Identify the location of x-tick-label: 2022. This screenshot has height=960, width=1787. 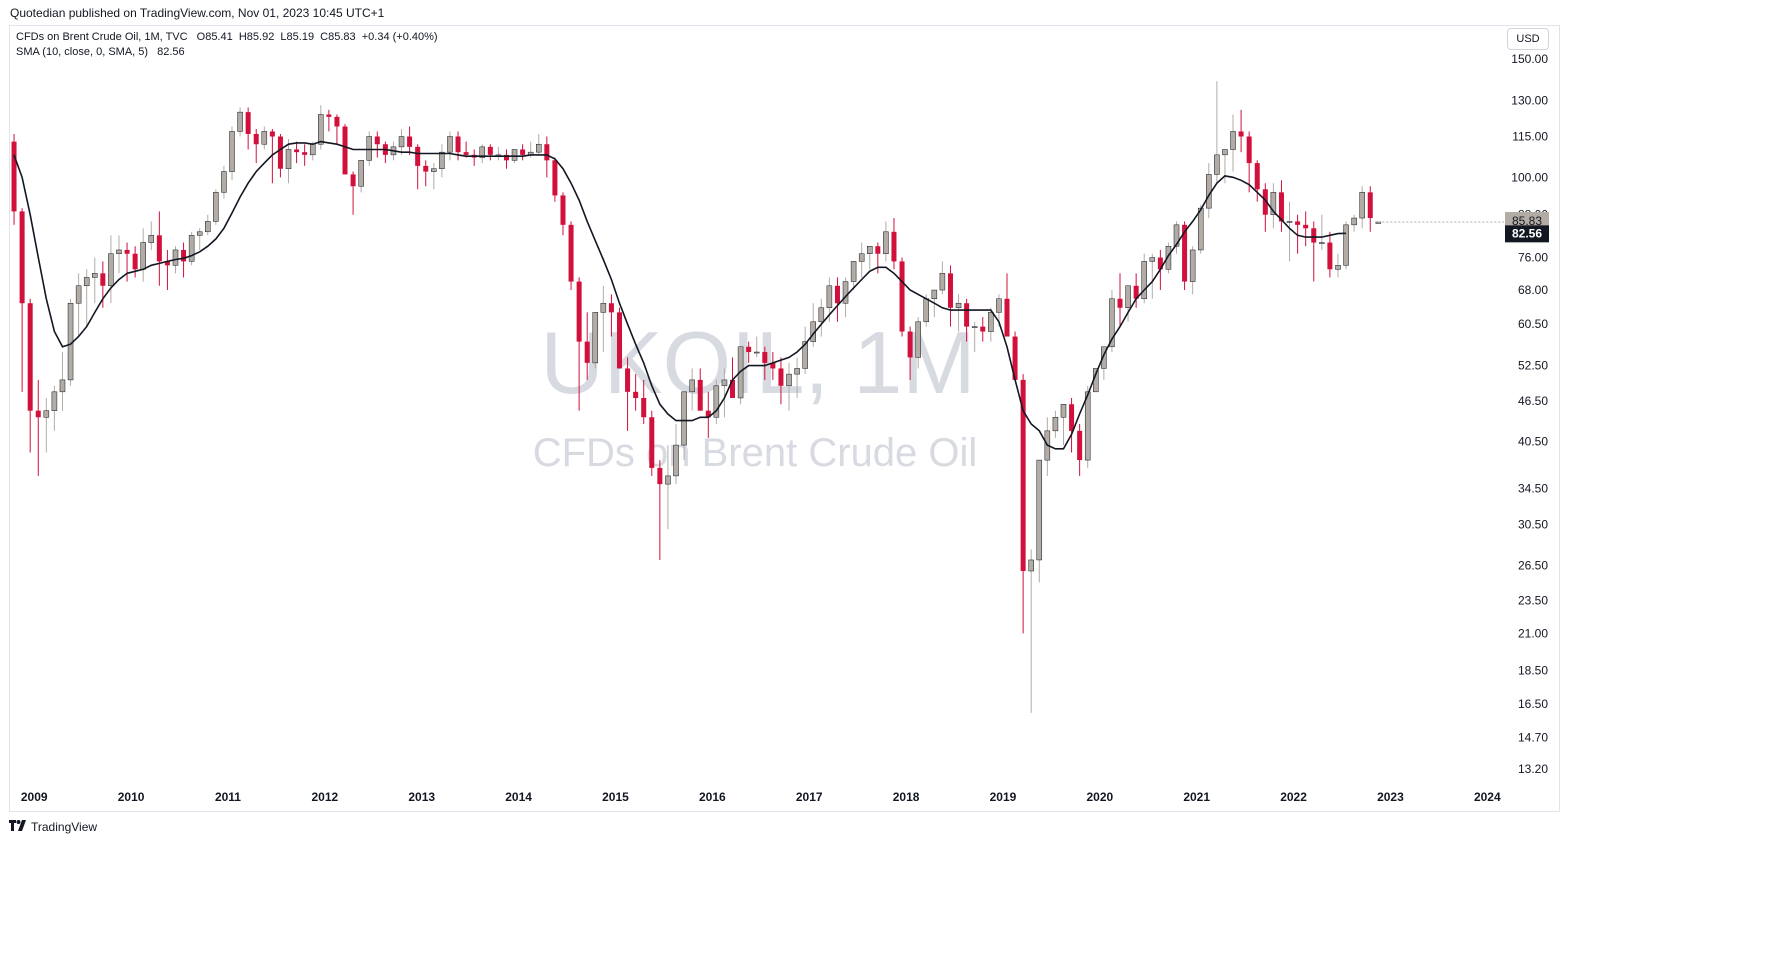
(1293, 797).